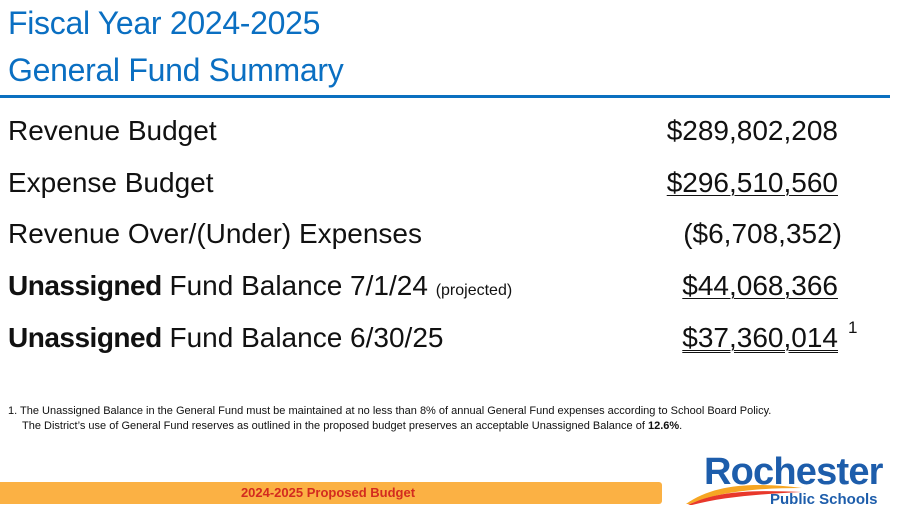 Image resolution: width=919 pixels, height=520 pixels. I want to click on footnote-marker: 1, so click(853, 327).